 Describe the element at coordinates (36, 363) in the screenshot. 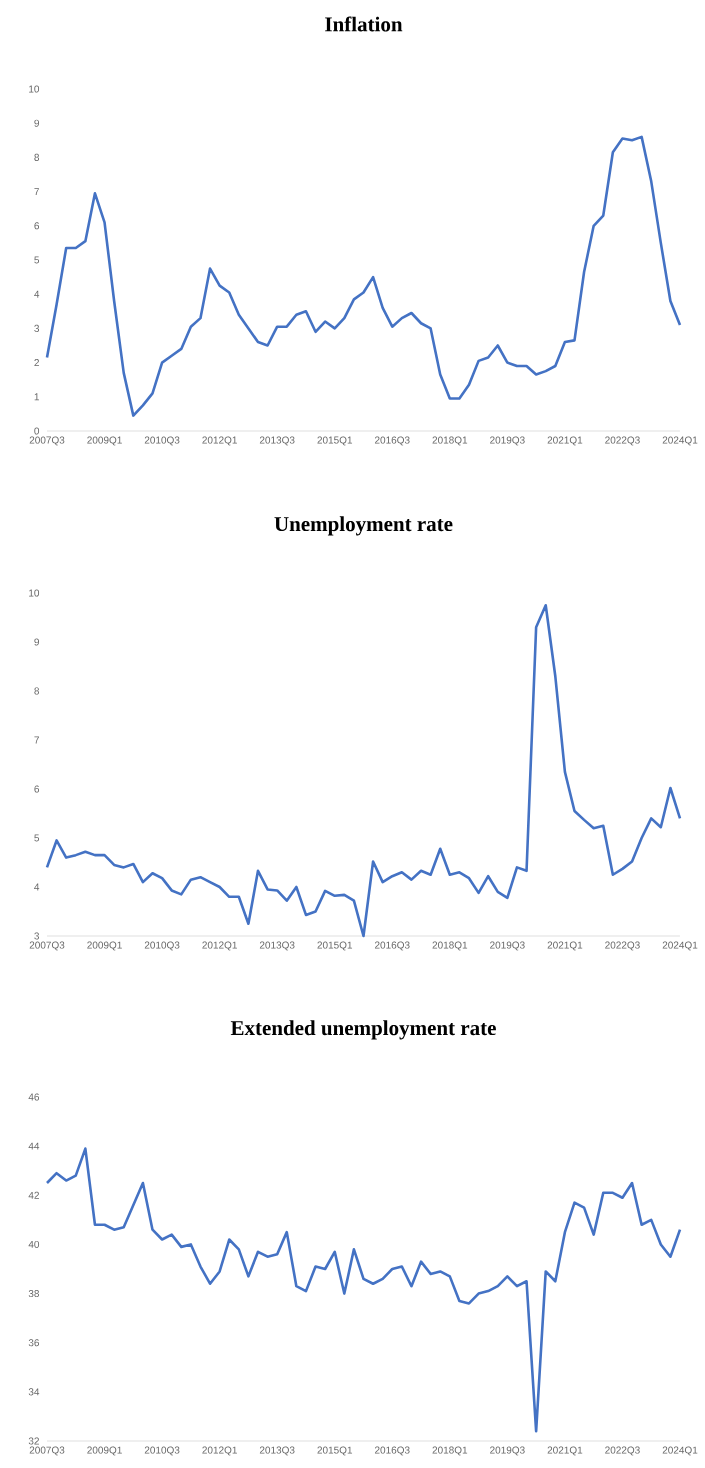

I see `y-tick-label: 2` at that location.